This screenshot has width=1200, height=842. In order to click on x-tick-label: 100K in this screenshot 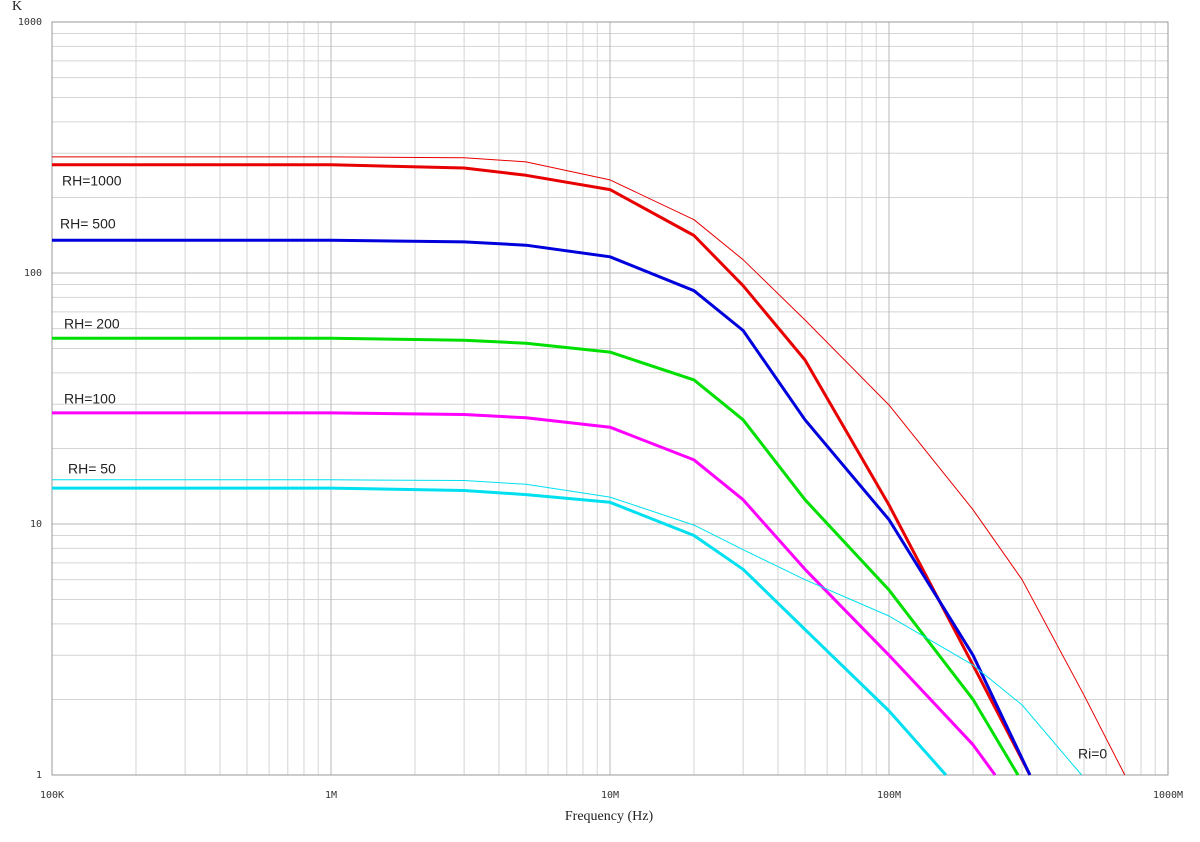, I will do `click(52, 795)`.